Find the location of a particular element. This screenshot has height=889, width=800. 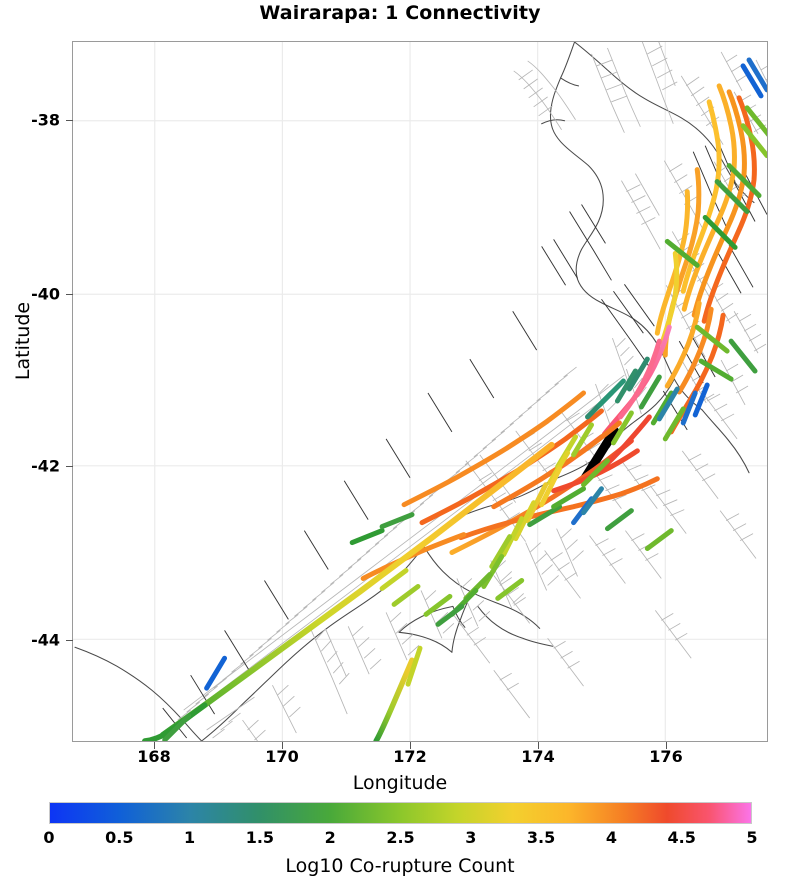

fault-alpine-inland-b is located at coordinates (414, 666).